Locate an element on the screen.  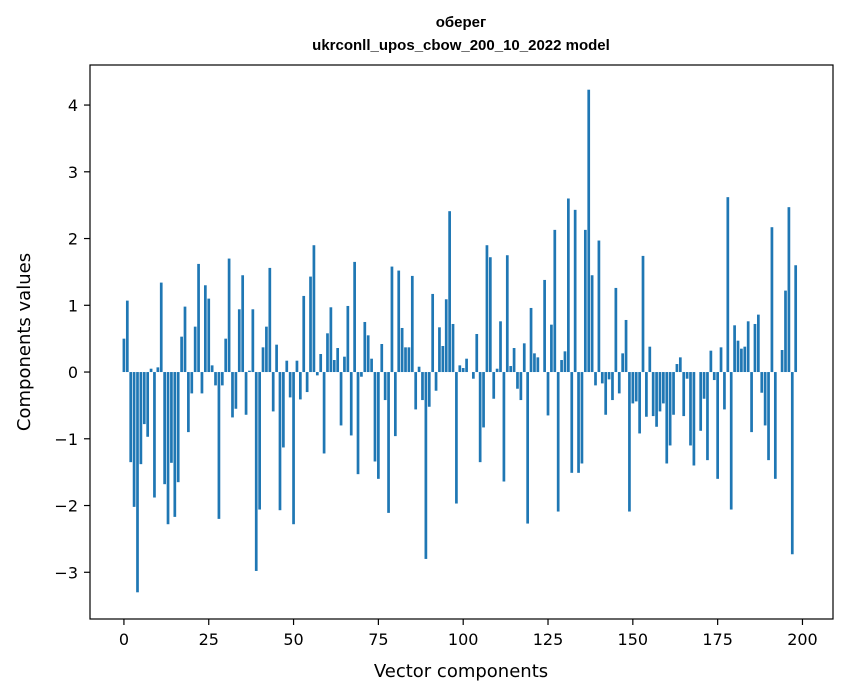
x-tick-label: 50 is located at coordinates (293, 639).